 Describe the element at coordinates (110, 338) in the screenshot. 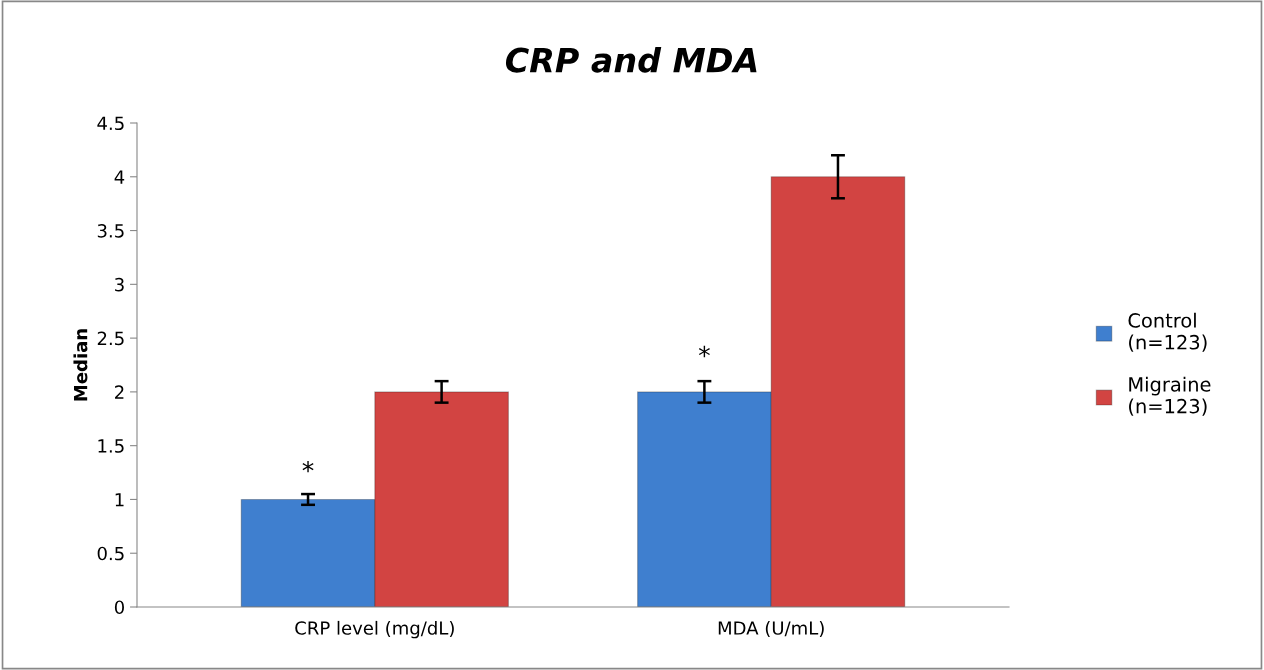

I see `y-tick-label: 2.5` at that location.